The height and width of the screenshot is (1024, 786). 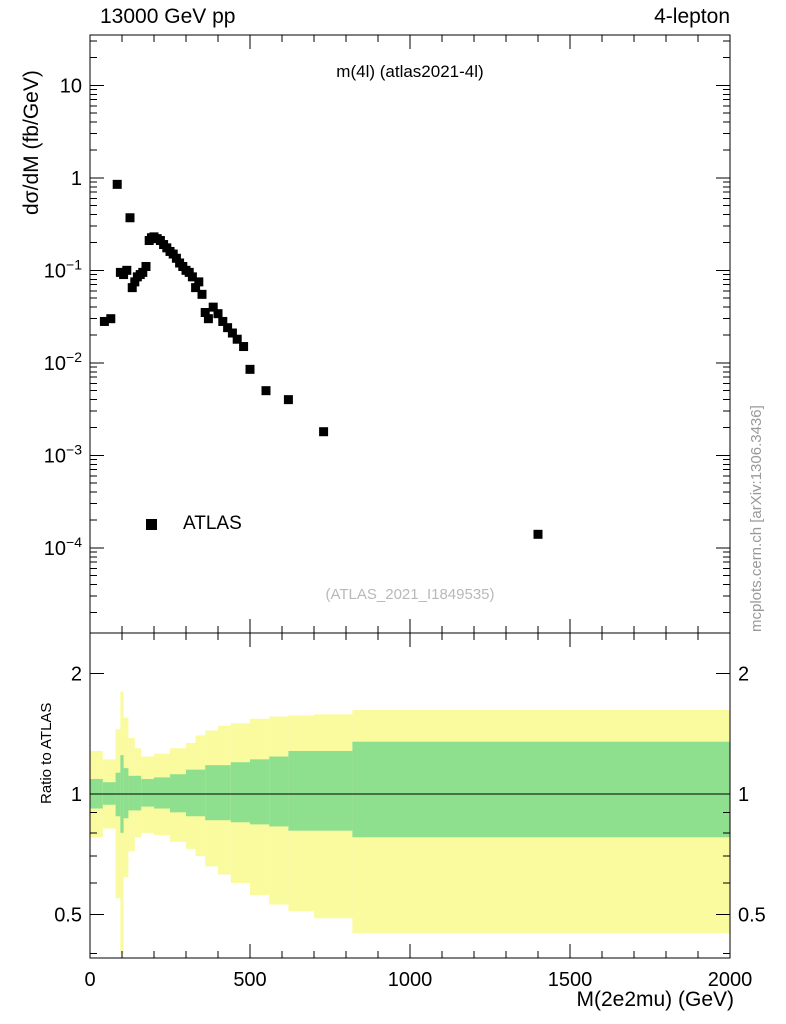 What do you see at coordinates (249, 980) in the screenshot?
I see `svg-text: 500` at bounding box center [249, 980].